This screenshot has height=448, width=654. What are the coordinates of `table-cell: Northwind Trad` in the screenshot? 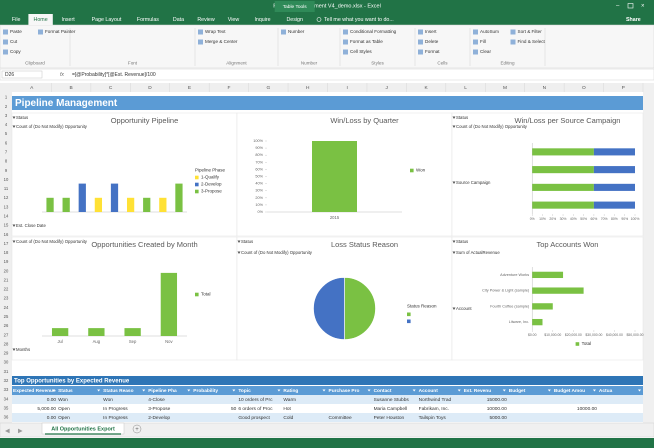 It's located at (435, 400).